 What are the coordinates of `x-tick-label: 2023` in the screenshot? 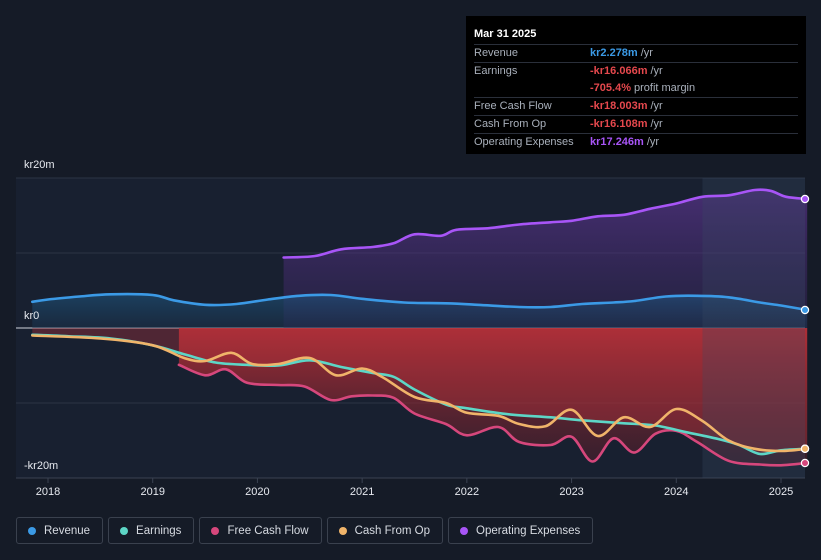 It's located at (571, 492).